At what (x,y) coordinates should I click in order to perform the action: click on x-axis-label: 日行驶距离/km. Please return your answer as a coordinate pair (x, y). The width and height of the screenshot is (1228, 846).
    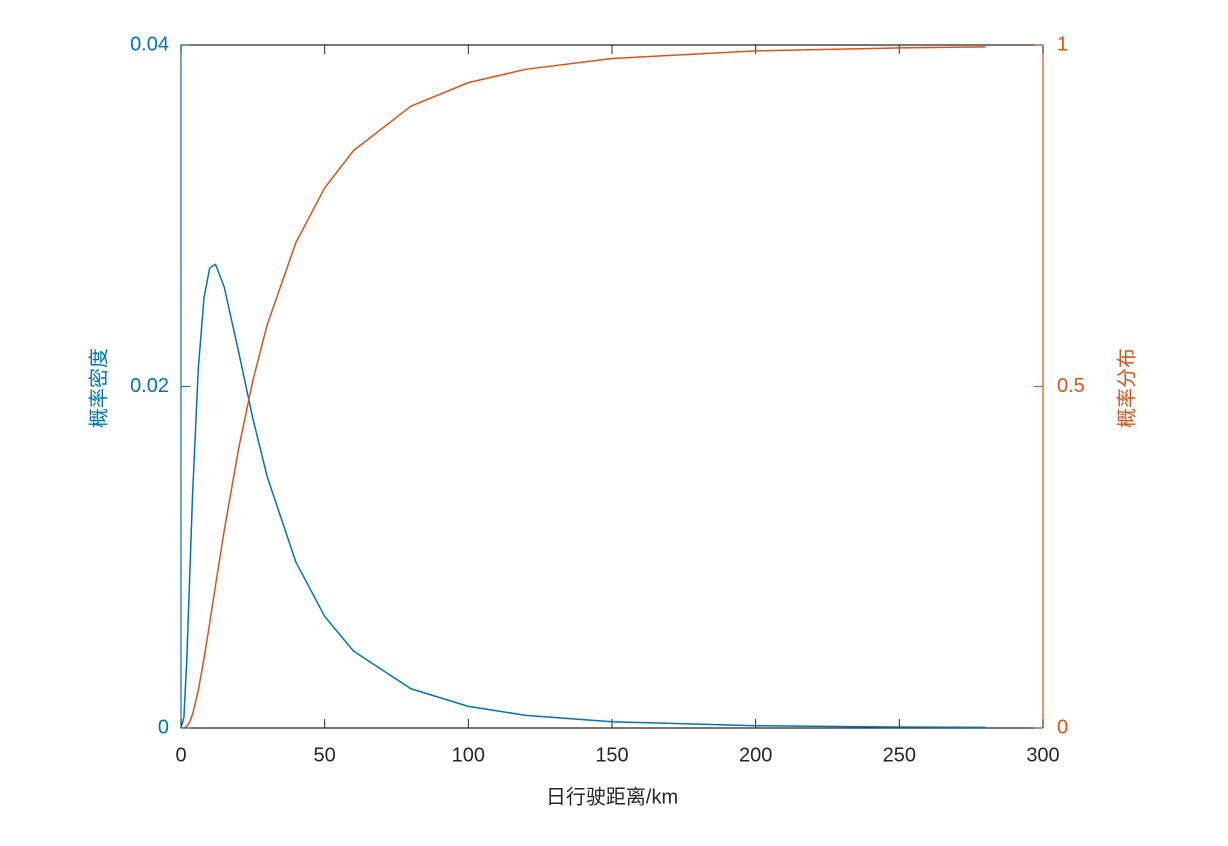
    Looking at the image, I should click on (612, 796).